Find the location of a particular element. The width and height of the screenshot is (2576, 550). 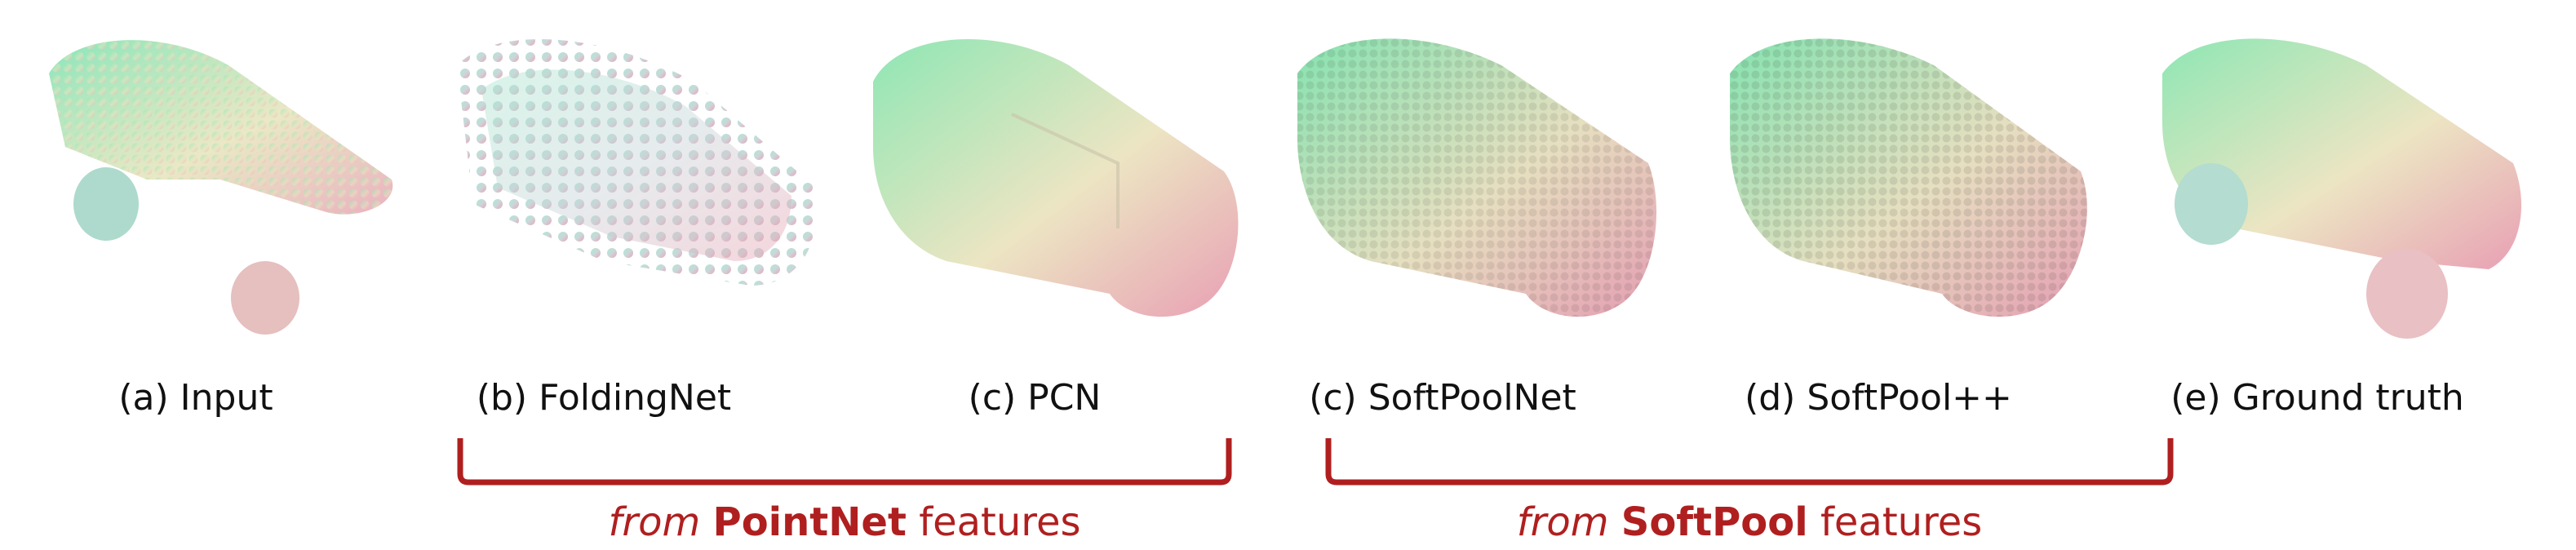

car-pointcloud-softpoolpp is located at coordinates (1908, 177).